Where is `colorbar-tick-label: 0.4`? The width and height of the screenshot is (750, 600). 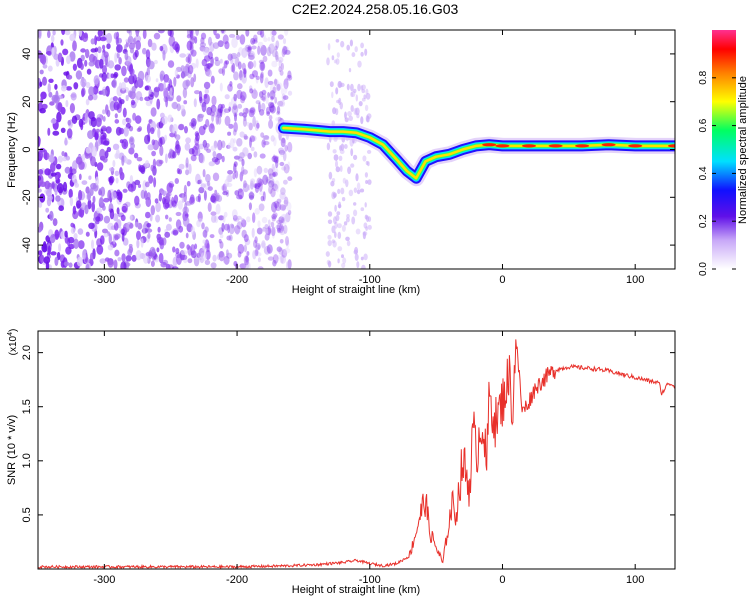
colorbar-tick-label: 0.4 is located at coordinates (703, 173).